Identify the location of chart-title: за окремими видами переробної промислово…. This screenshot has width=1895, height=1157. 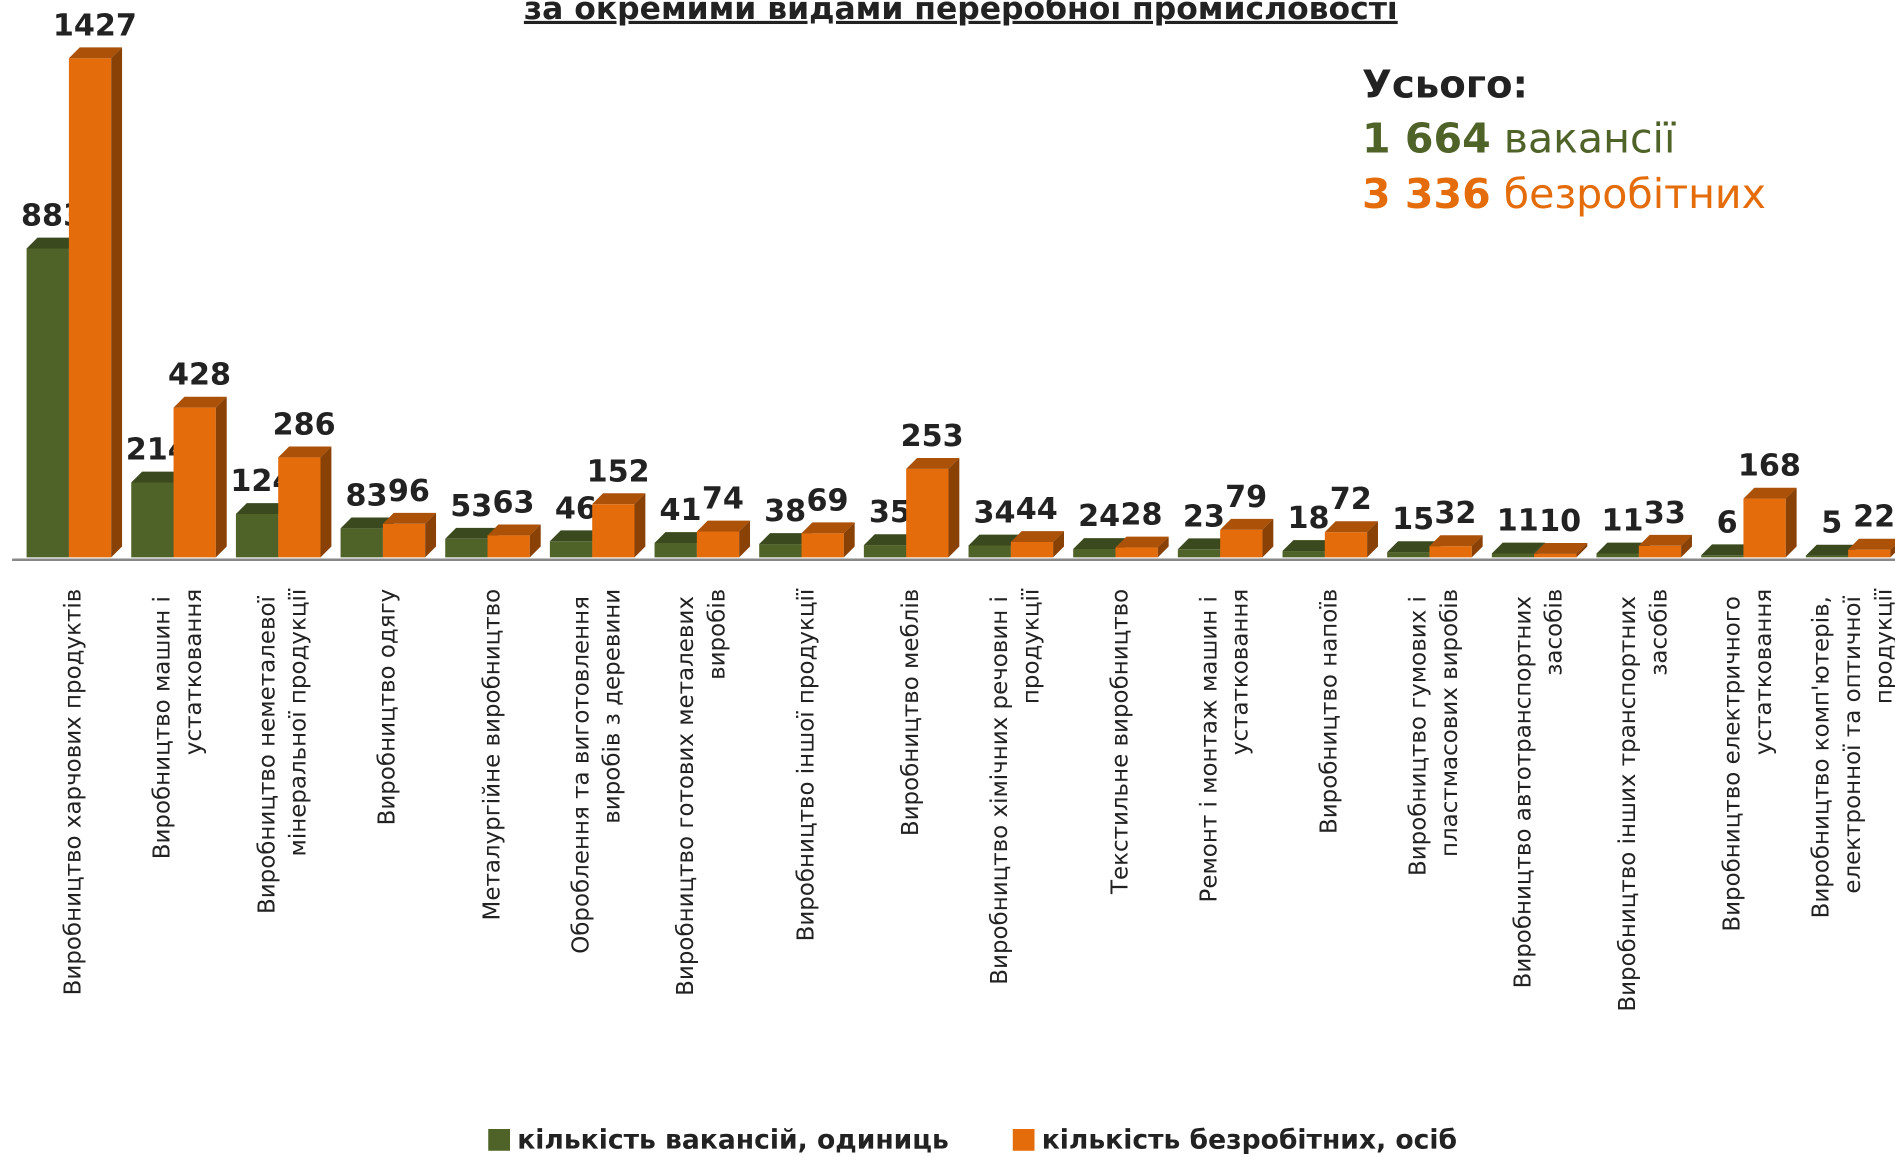
(961, 13).